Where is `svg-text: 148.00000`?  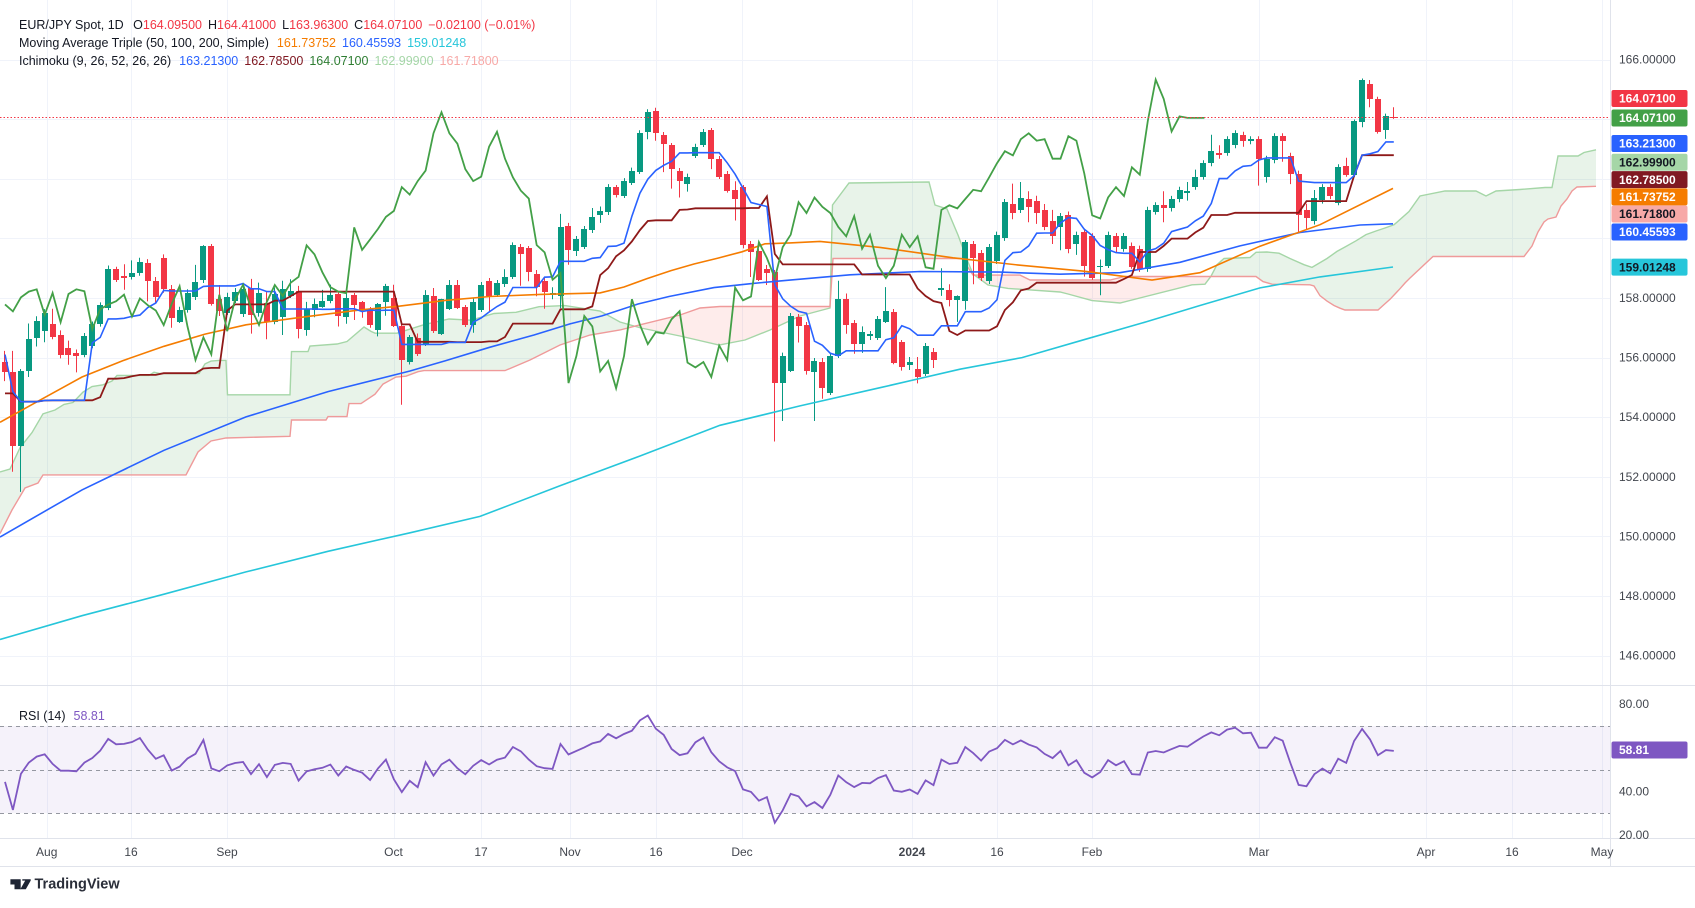
svg-text: 148.00000 is located at coordinates (1647, 596).